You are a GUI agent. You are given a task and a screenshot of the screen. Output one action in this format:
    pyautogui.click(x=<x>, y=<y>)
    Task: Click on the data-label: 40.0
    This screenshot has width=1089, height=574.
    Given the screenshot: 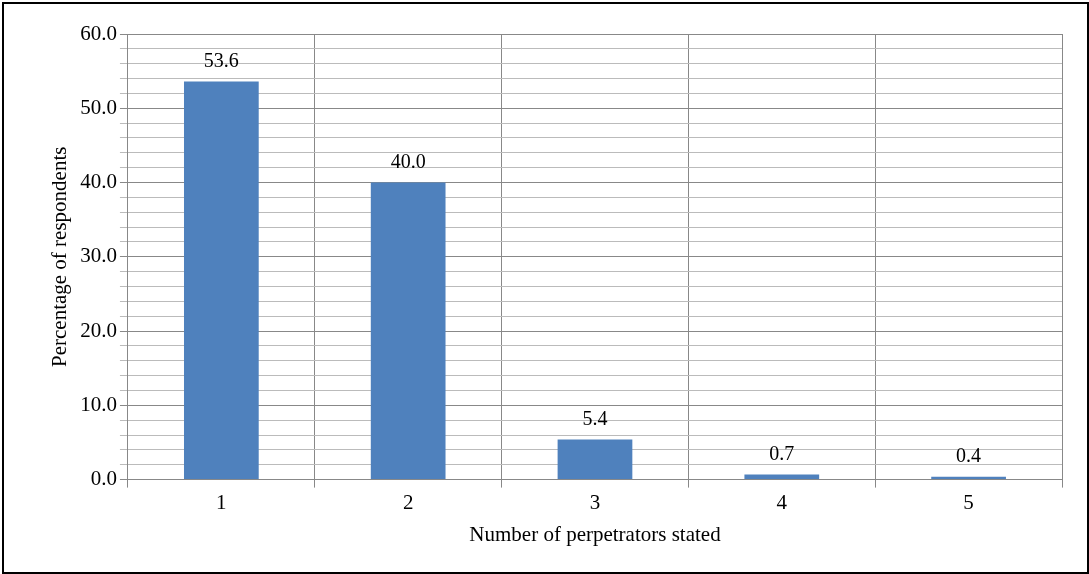 What is the action you would take?
    pyautogui.click(x=408, y=160)
    